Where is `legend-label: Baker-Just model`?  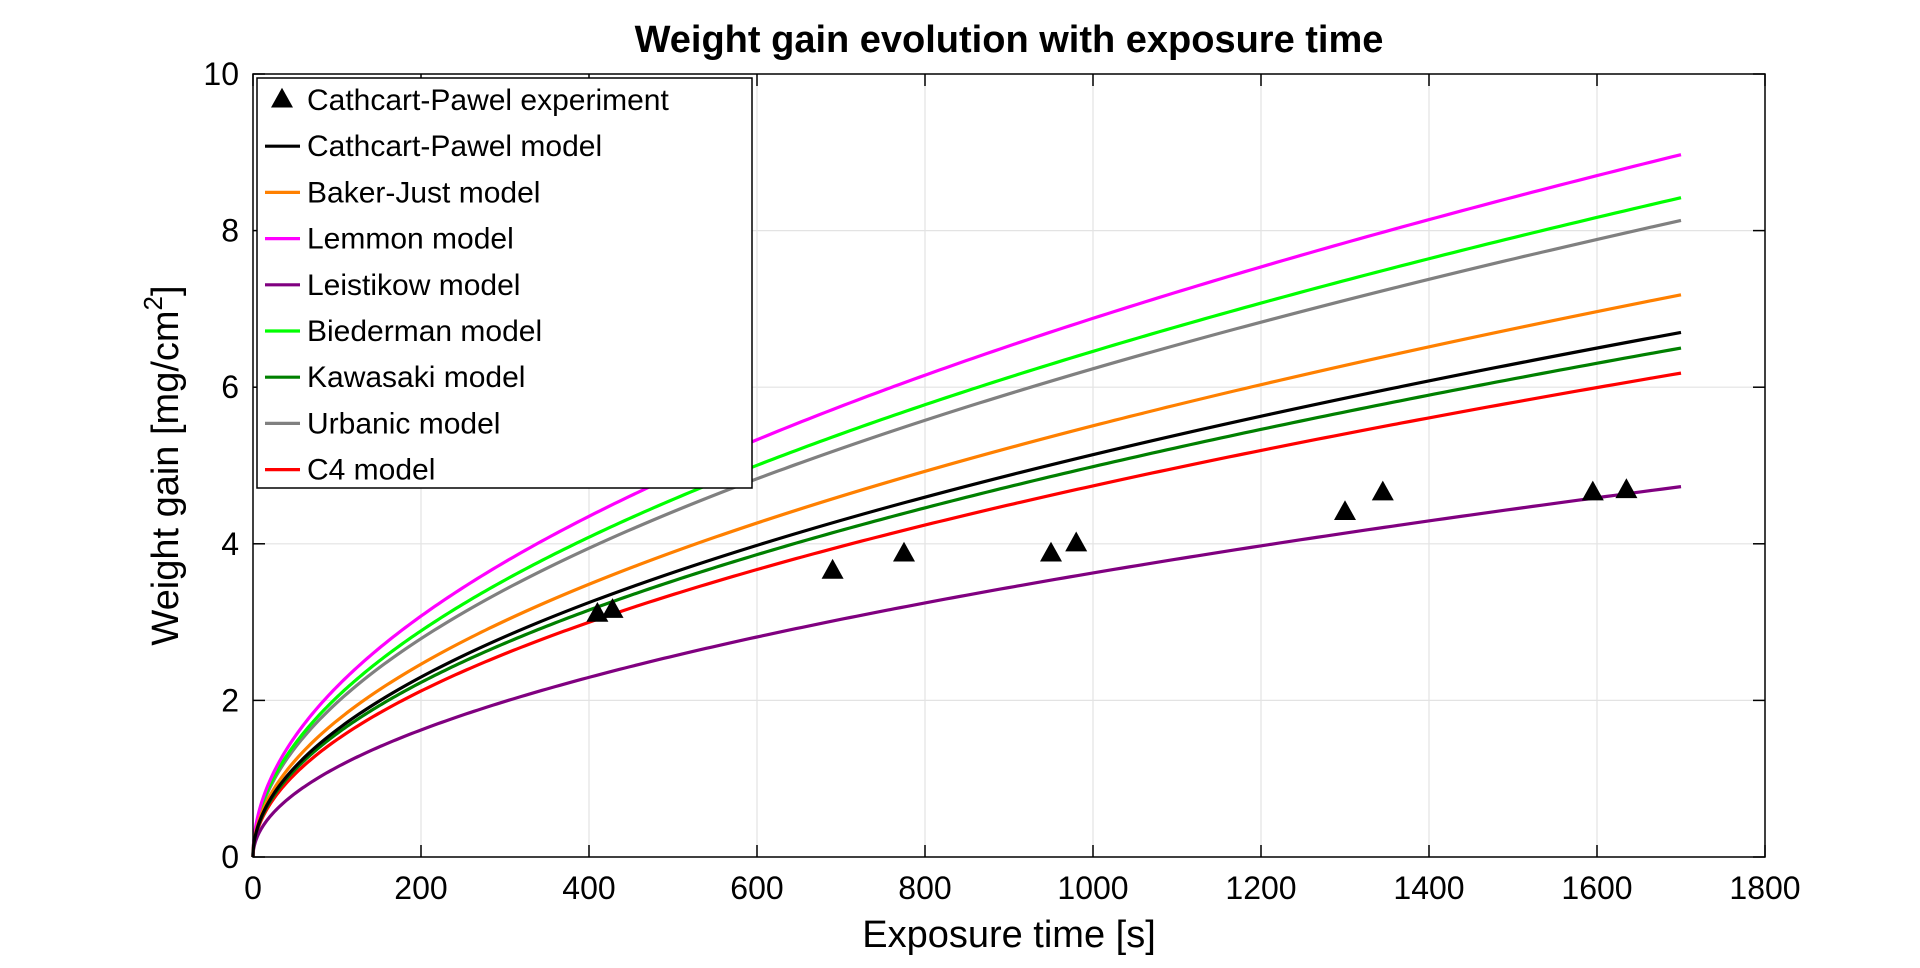
legend-label: Baker-Just model is located at coordinates (423, 192).